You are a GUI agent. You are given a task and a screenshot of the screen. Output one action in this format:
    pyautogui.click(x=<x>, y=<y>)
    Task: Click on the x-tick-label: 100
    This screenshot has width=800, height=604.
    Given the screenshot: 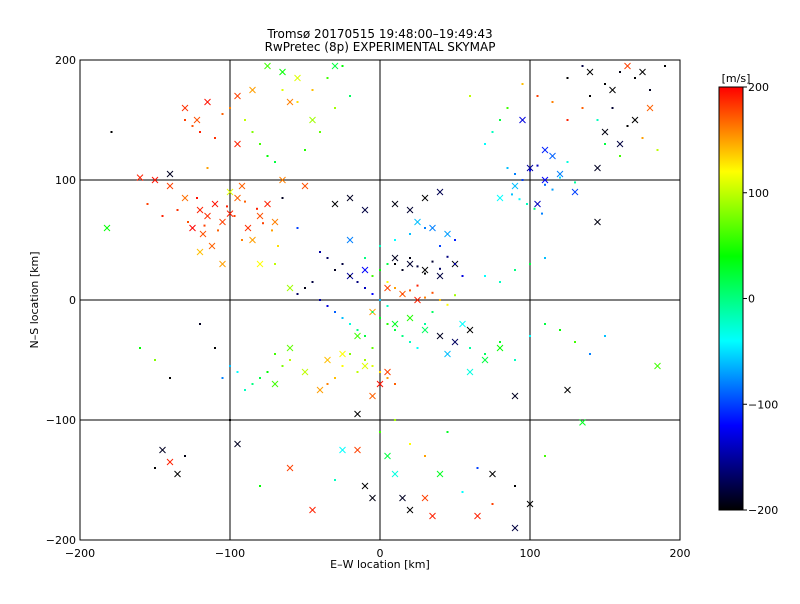 What is the action you would take?
    pyautogui.click(x=530, y=553)
    